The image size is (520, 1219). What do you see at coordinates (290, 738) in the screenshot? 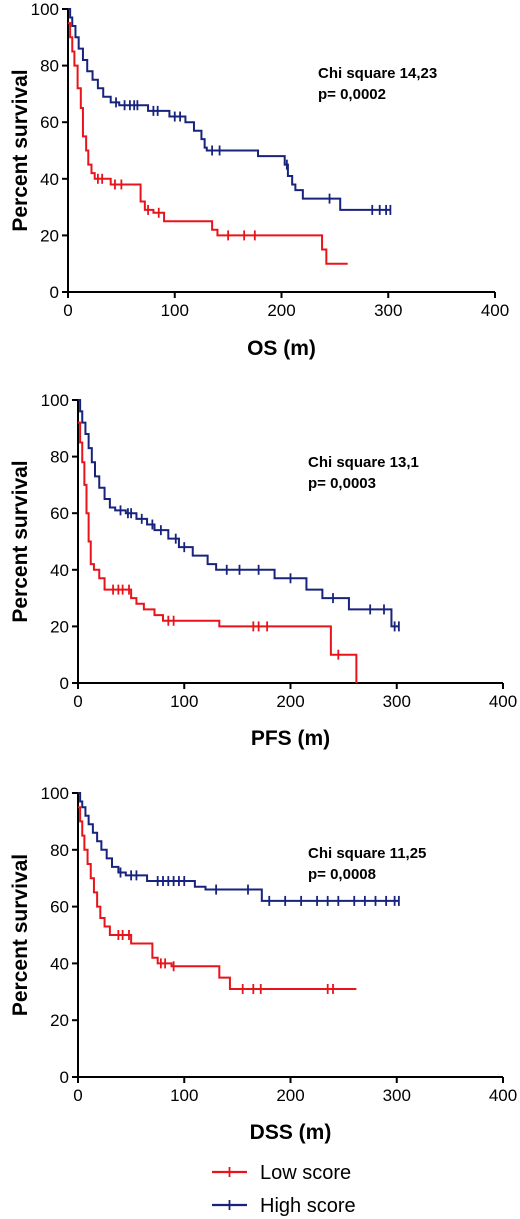
I see `x-axis-label: PFS (m)` at bounding box center [290, 738].